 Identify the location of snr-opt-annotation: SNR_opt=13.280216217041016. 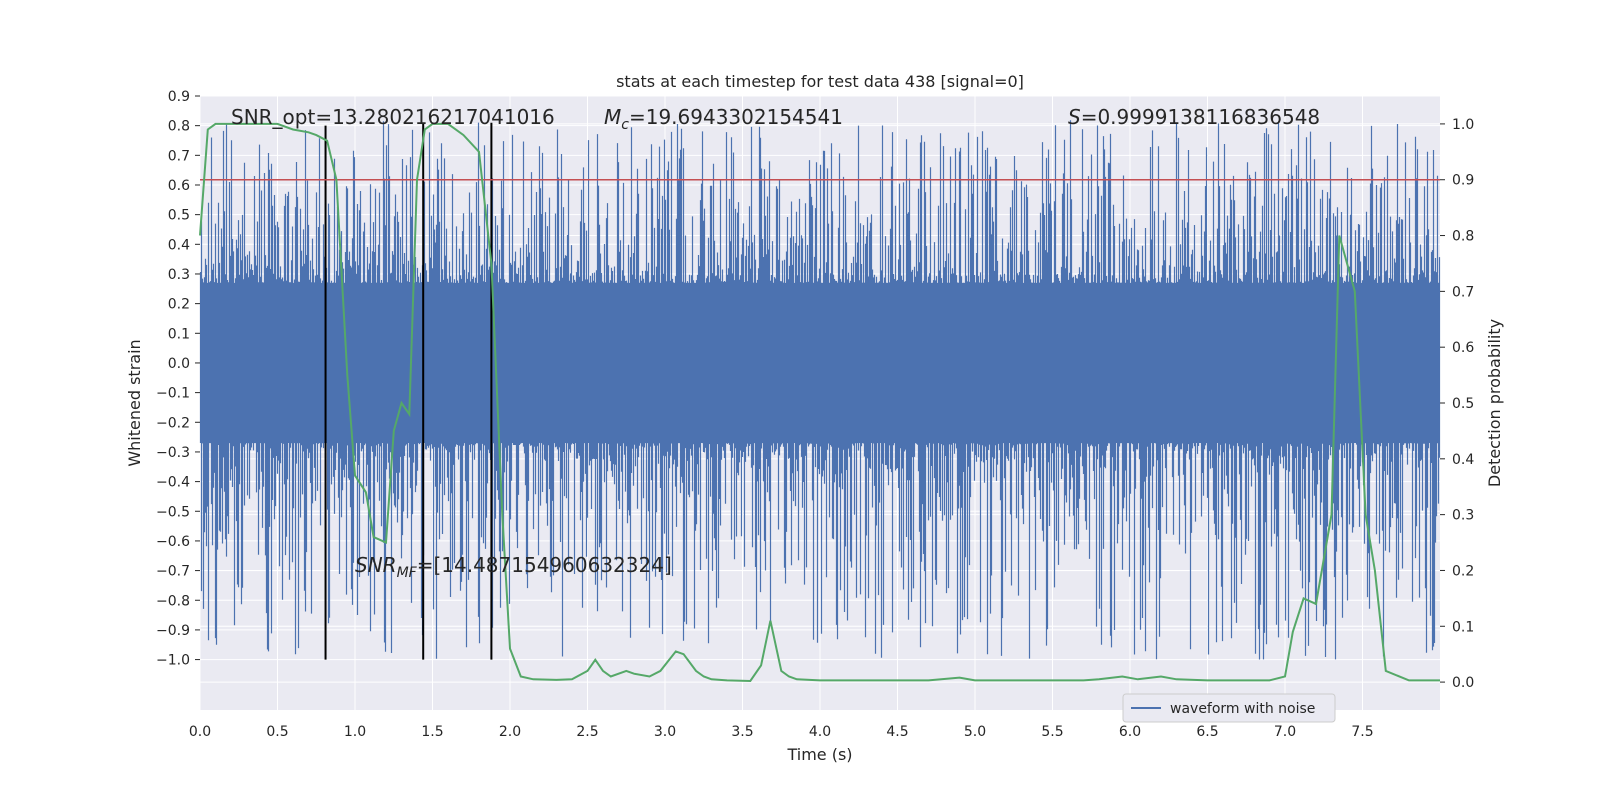
(393, 117).